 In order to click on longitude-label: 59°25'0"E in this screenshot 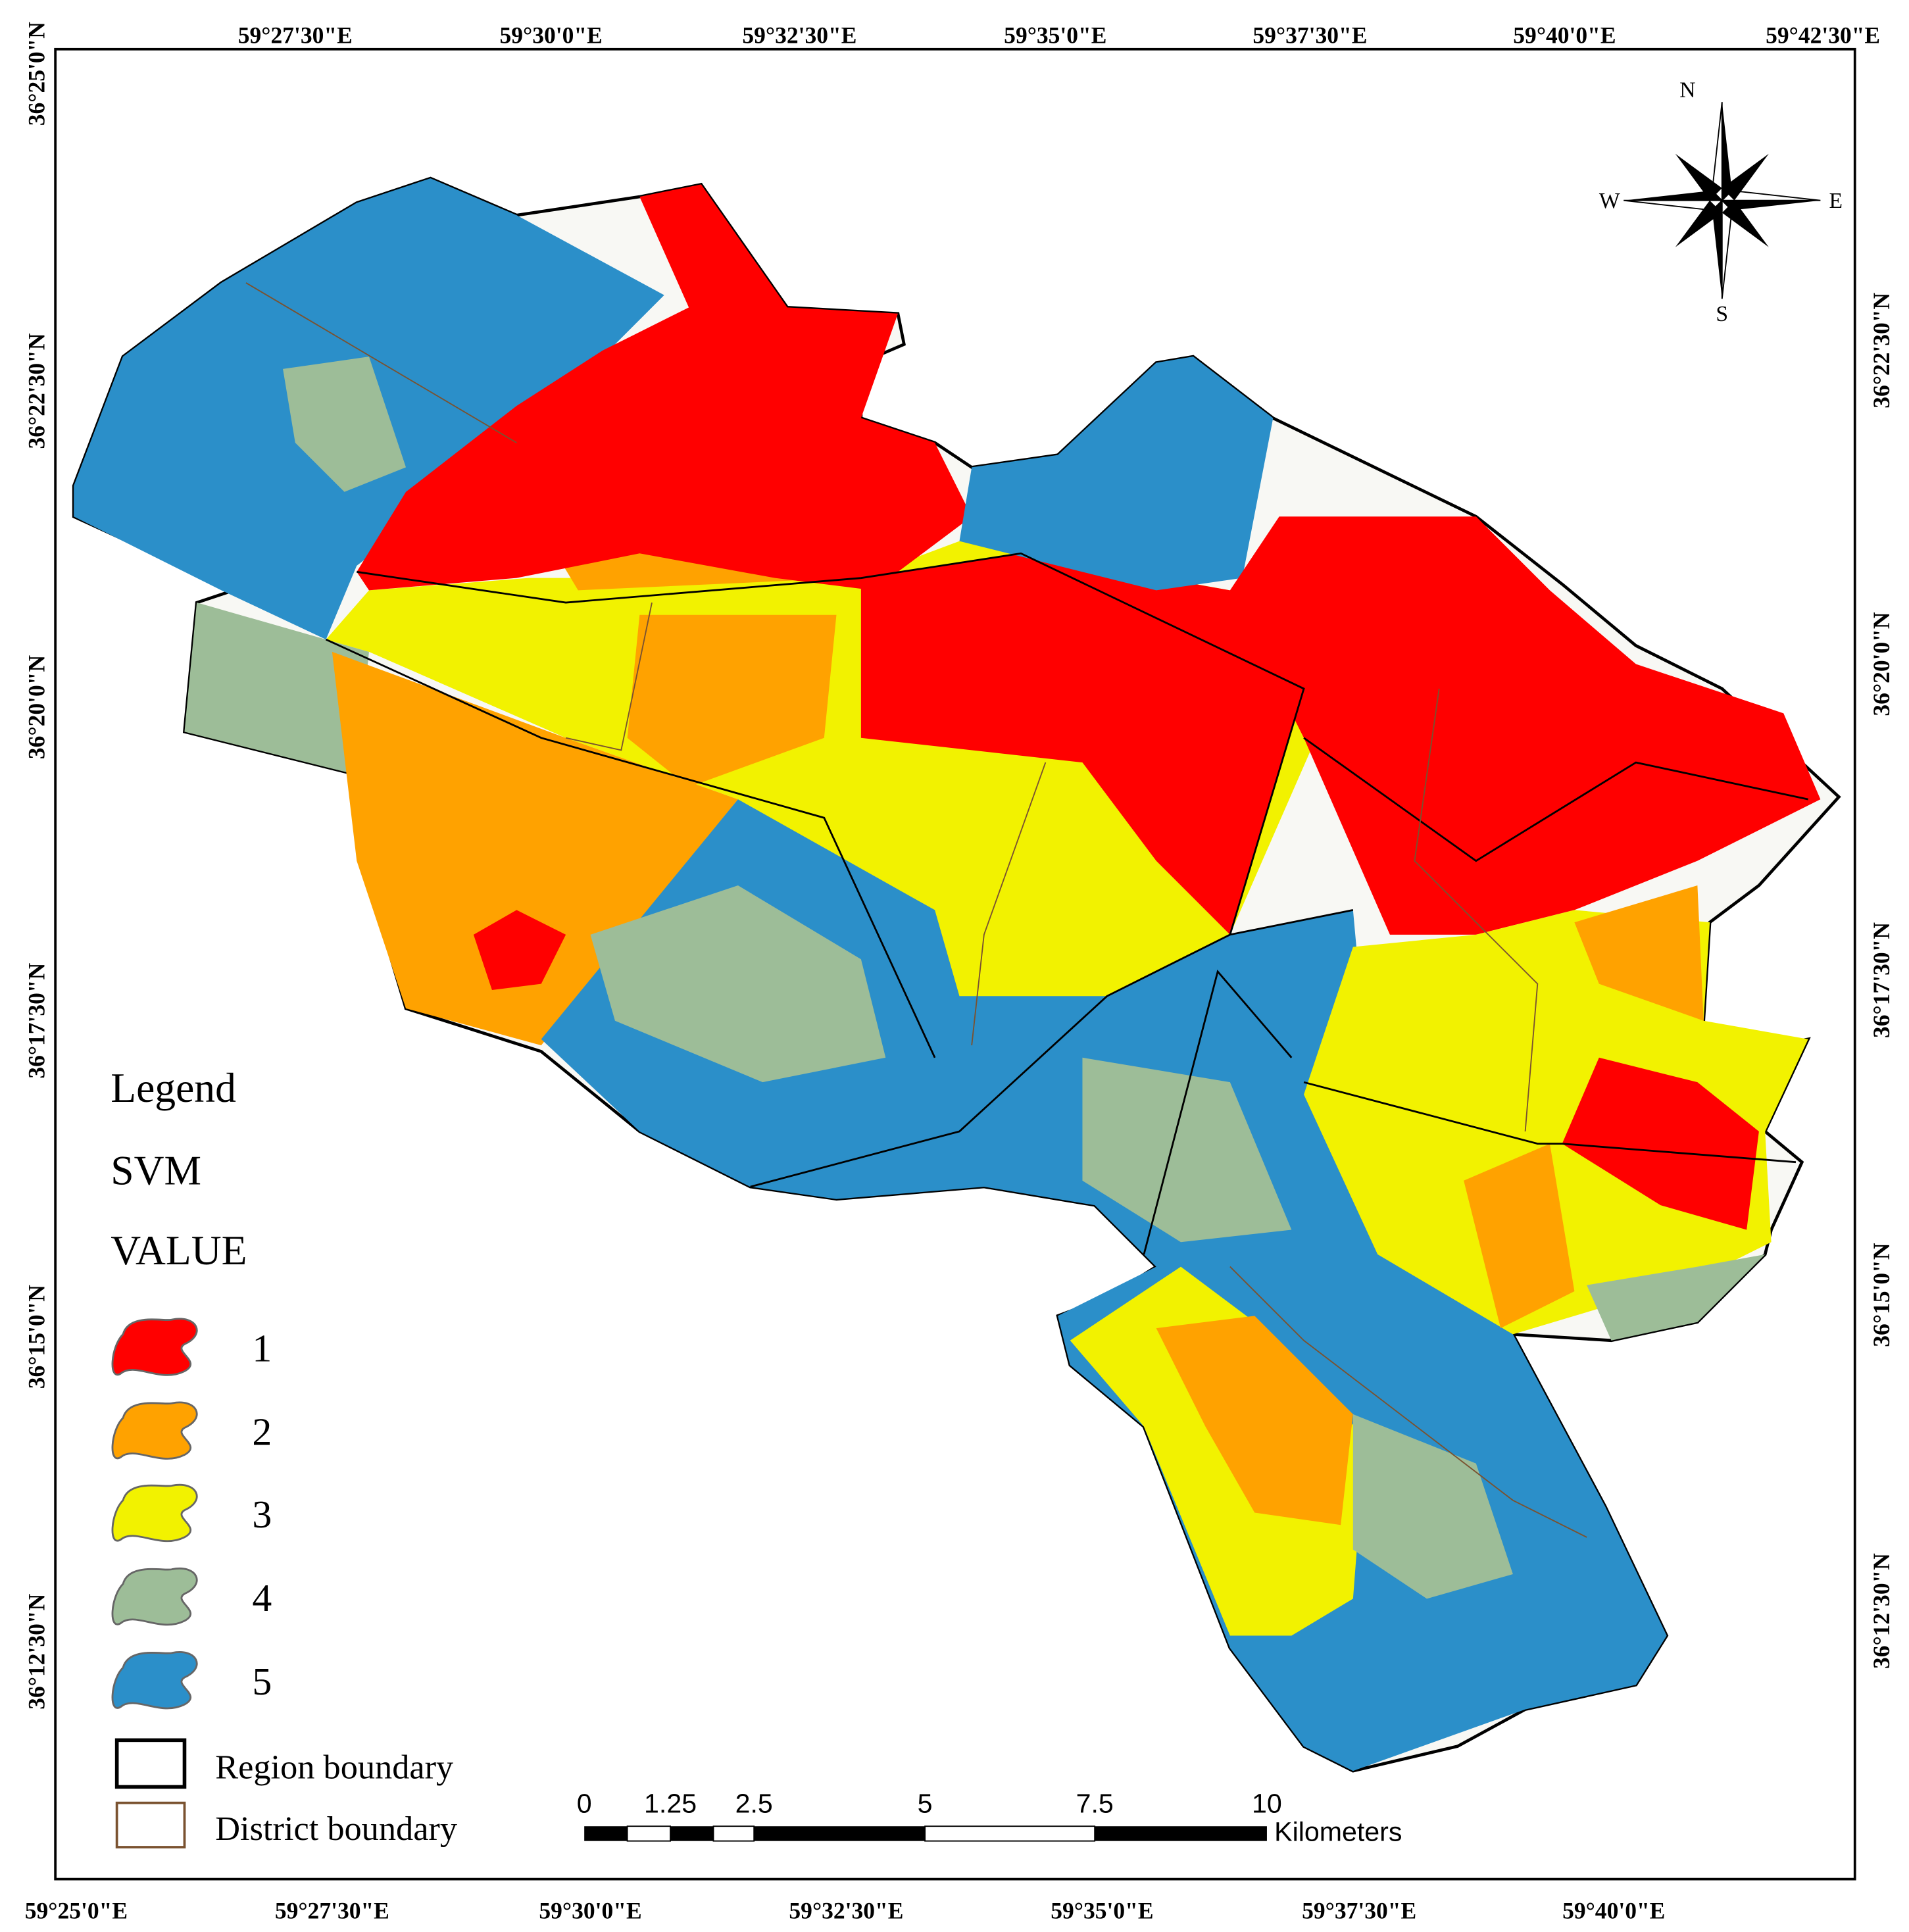, I will do `click(76, 1910)`.